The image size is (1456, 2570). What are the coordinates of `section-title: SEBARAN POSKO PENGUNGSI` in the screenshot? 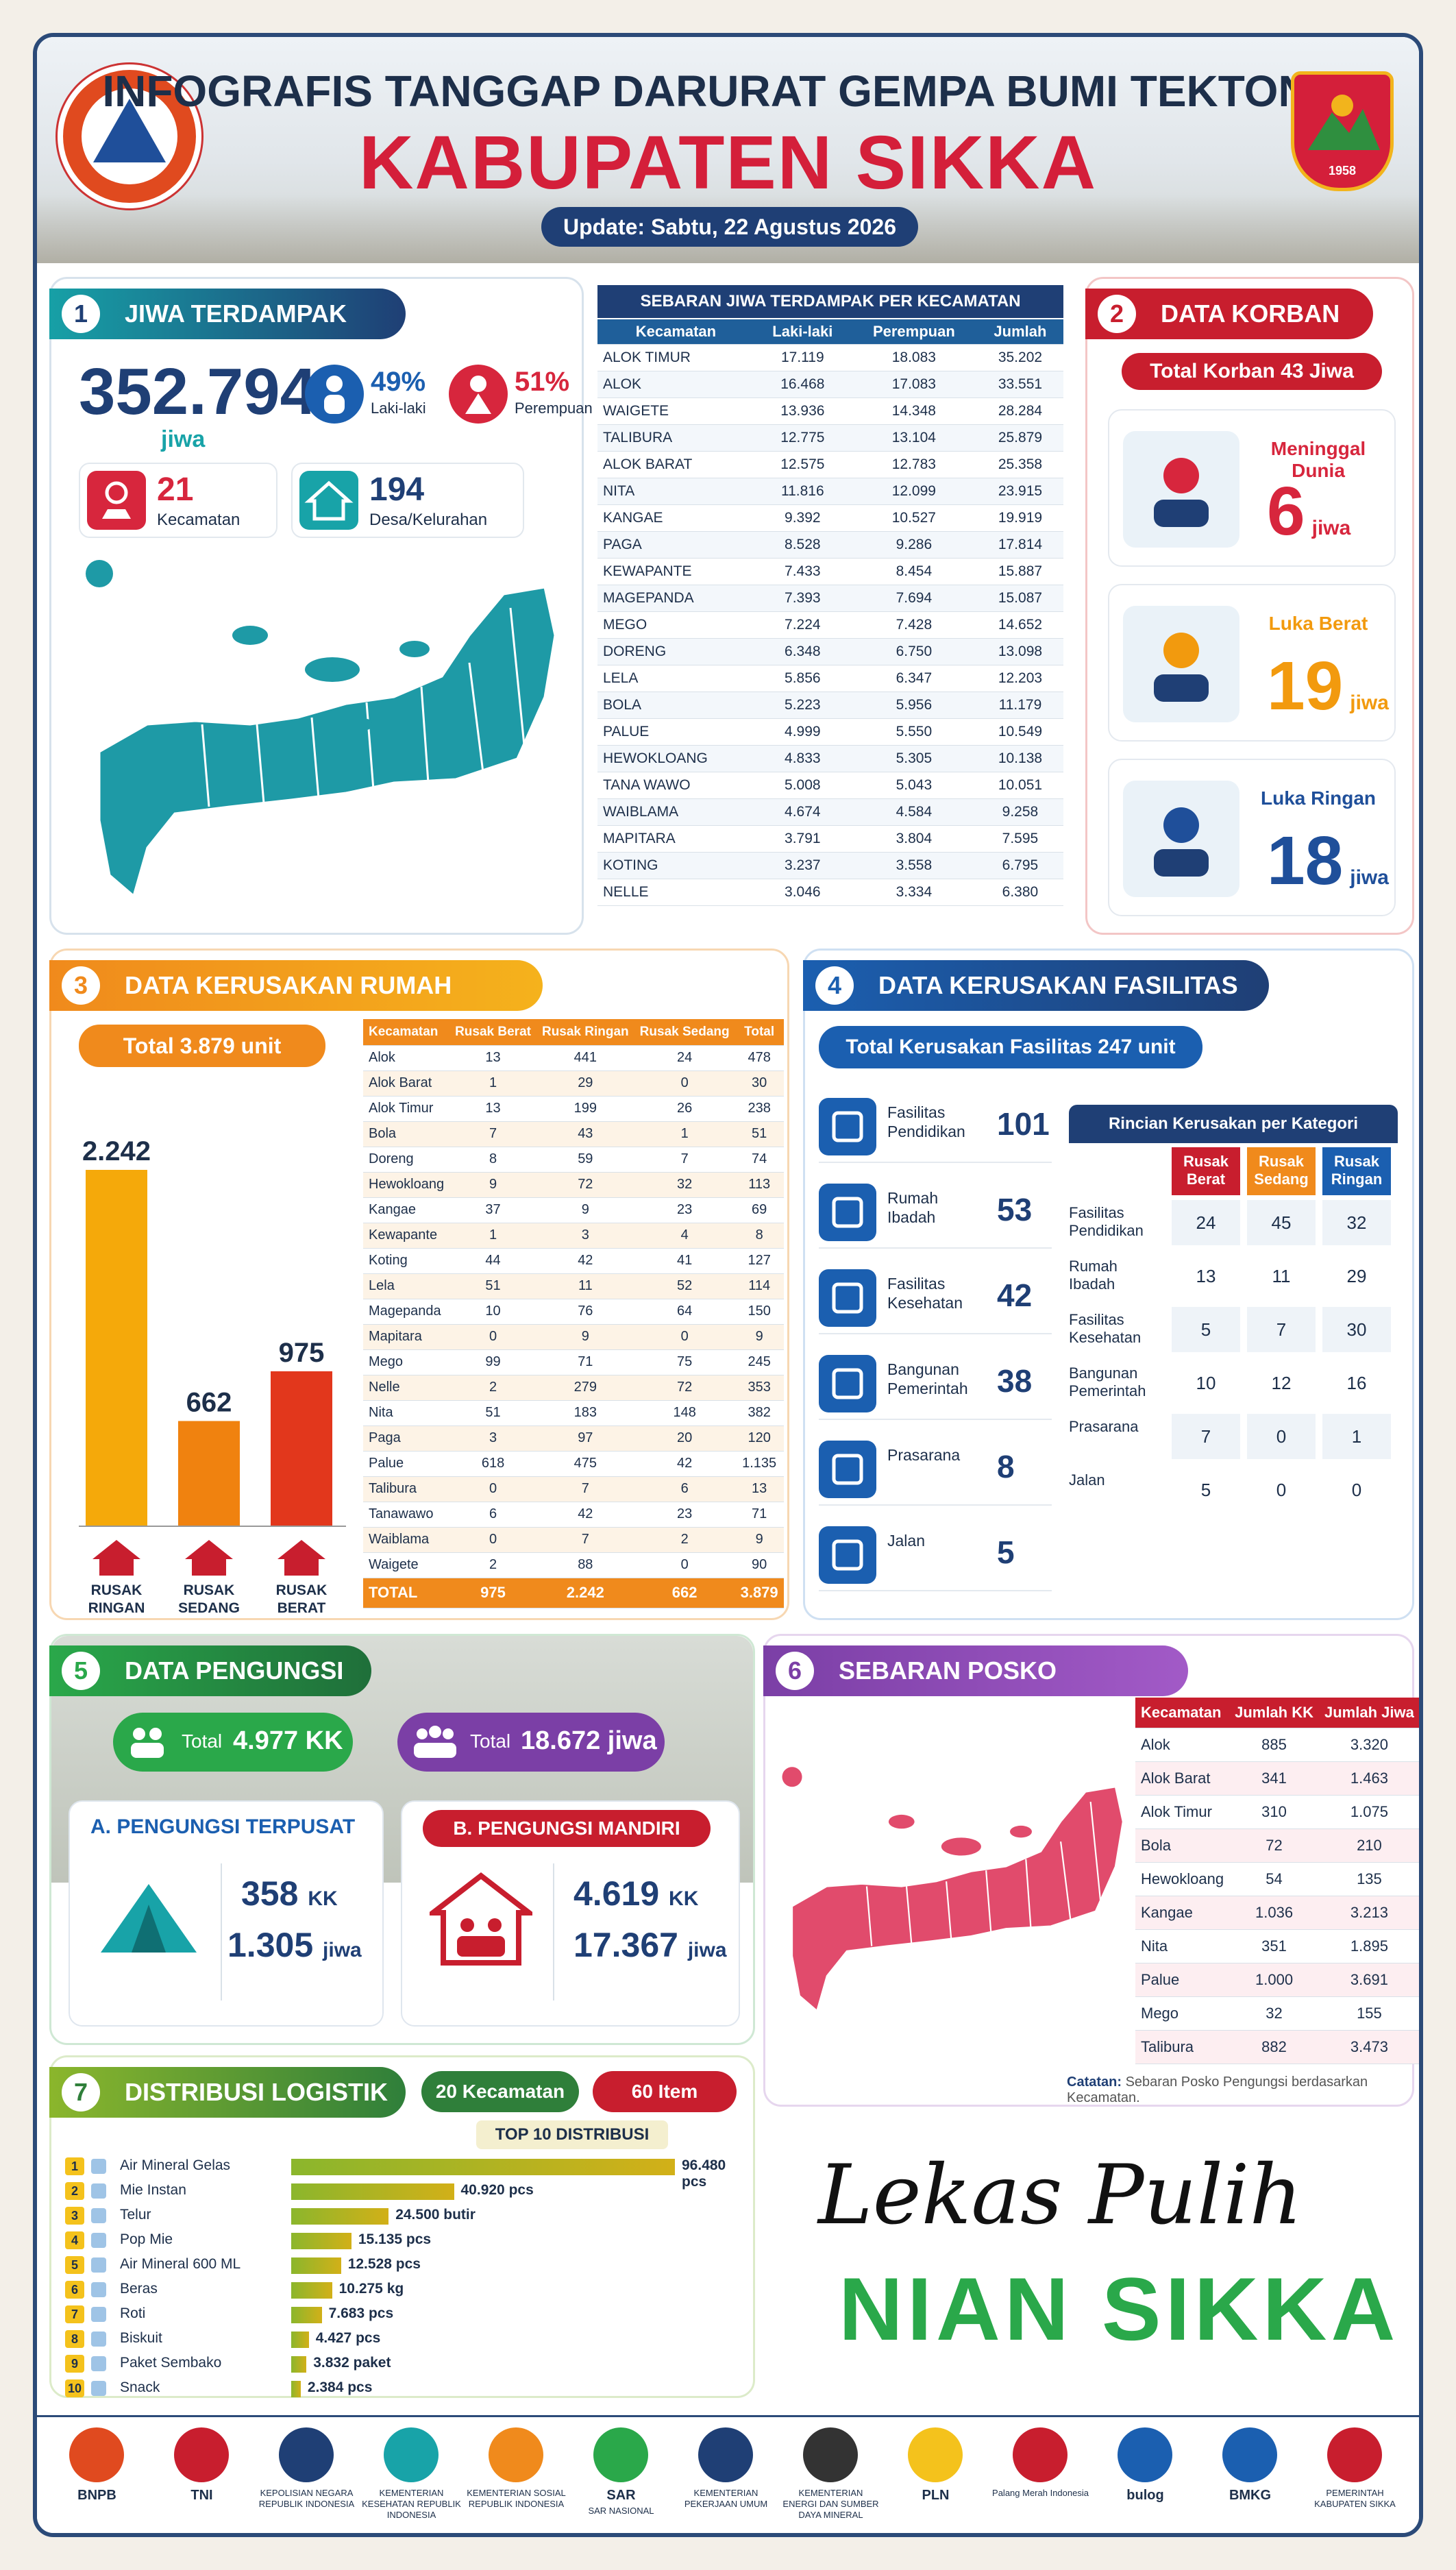 It's located at (948, 1695).